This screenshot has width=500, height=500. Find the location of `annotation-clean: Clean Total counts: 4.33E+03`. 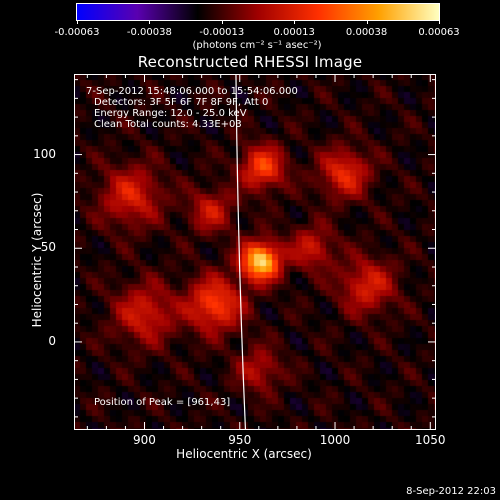

annotation-clean: Clean Total counts: 4.33E+03 is located at coordinates (168, 124).